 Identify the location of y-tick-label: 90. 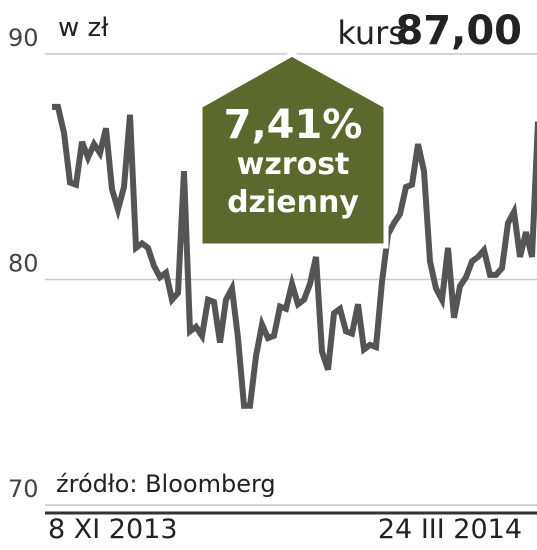
(23, 38).